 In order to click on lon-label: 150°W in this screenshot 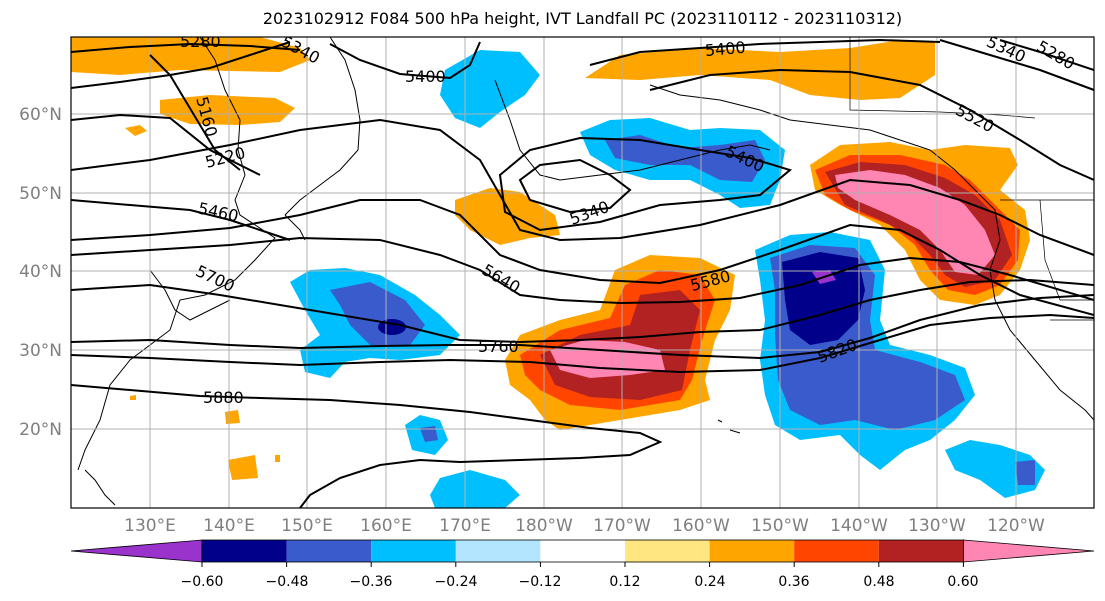, I will do `click(780, 526)`.